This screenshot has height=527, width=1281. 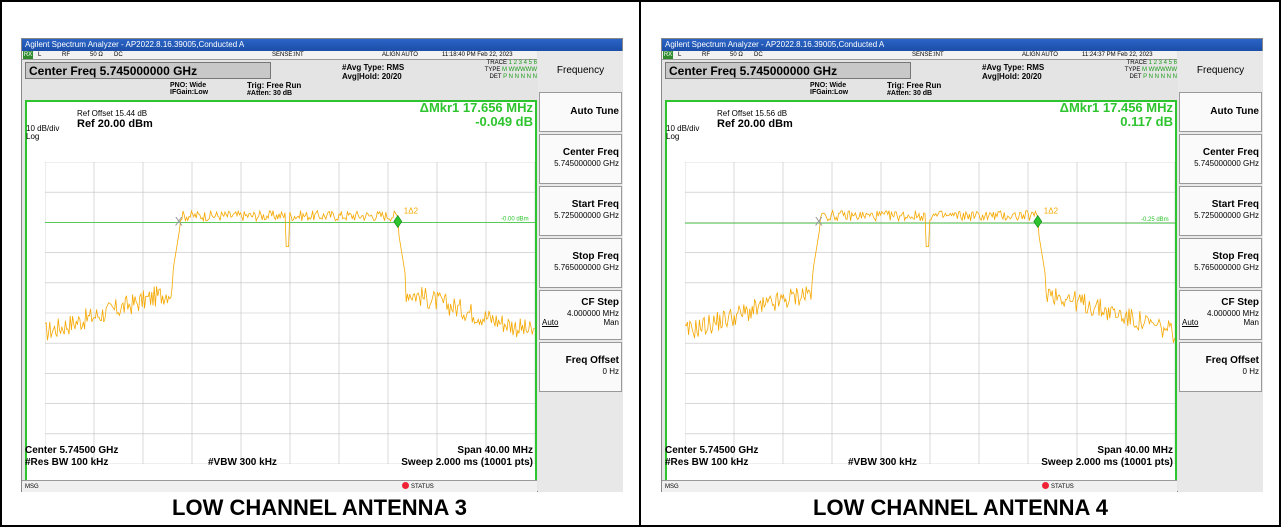 I want to click on timestamp: 11:18:40 PM Feb 22, 2023, so click(x=477, y=55).